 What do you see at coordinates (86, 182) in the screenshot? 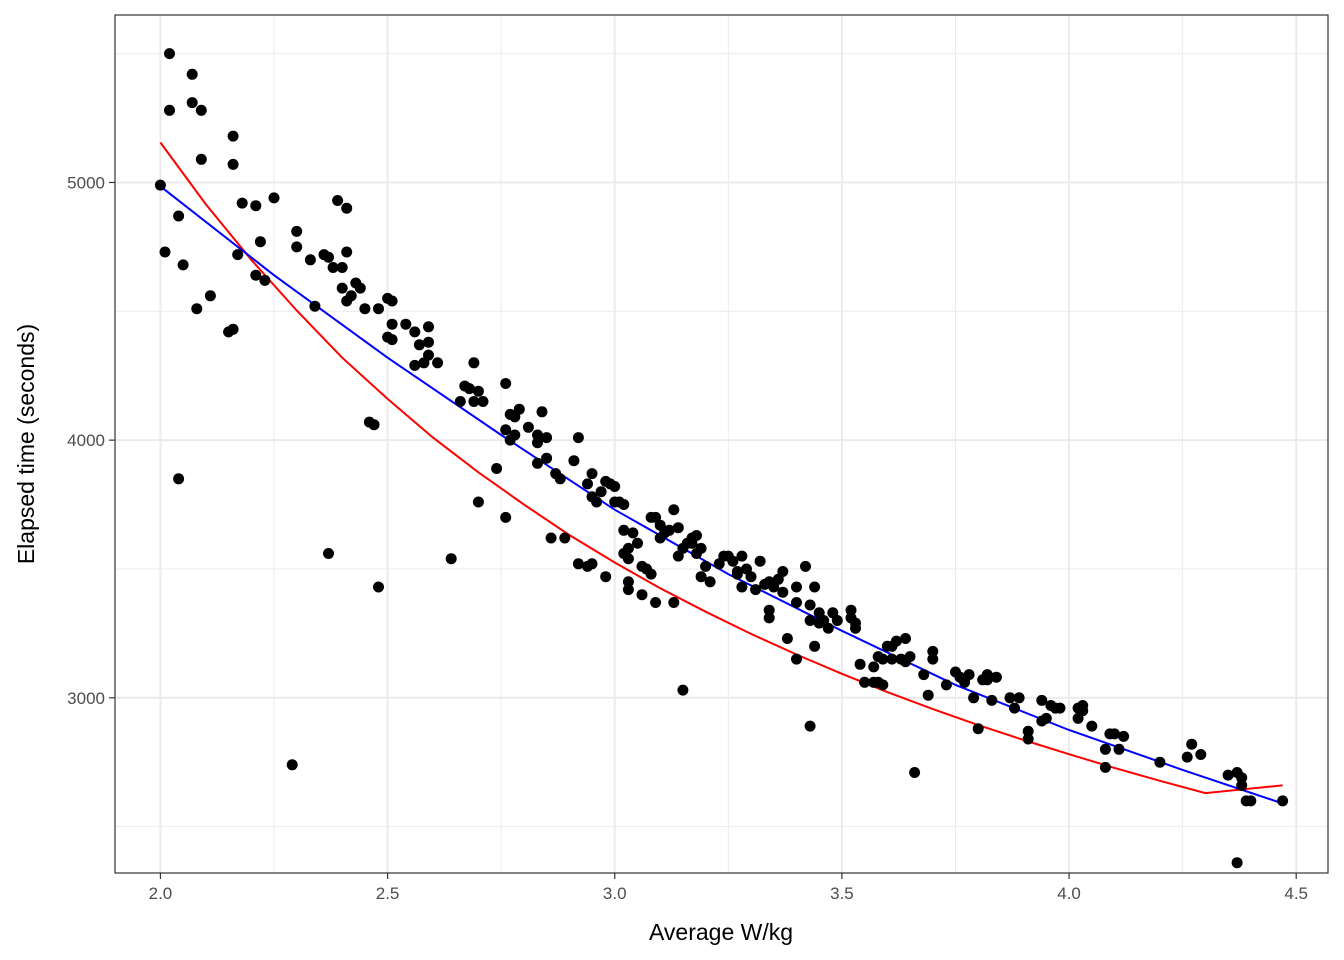
I see `y-tick-label: 5000` at bounding box center [86, 182].